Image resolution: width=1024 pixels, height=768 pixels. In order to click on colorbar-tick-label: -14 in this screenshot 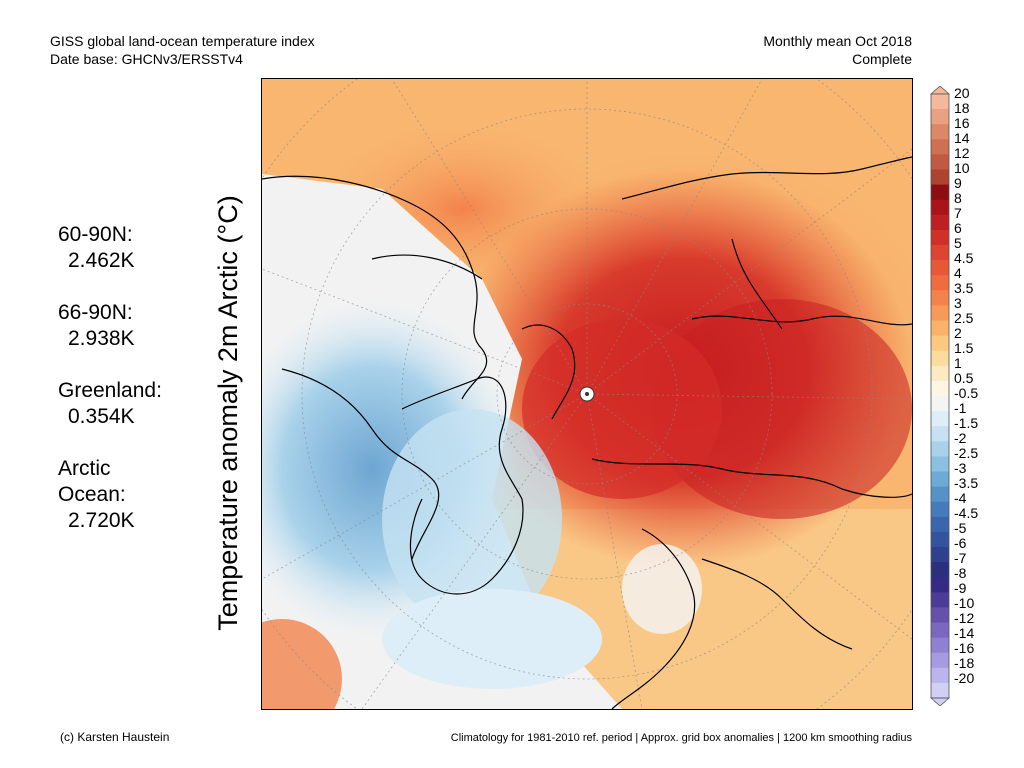, I will do `click(964, 633)`.